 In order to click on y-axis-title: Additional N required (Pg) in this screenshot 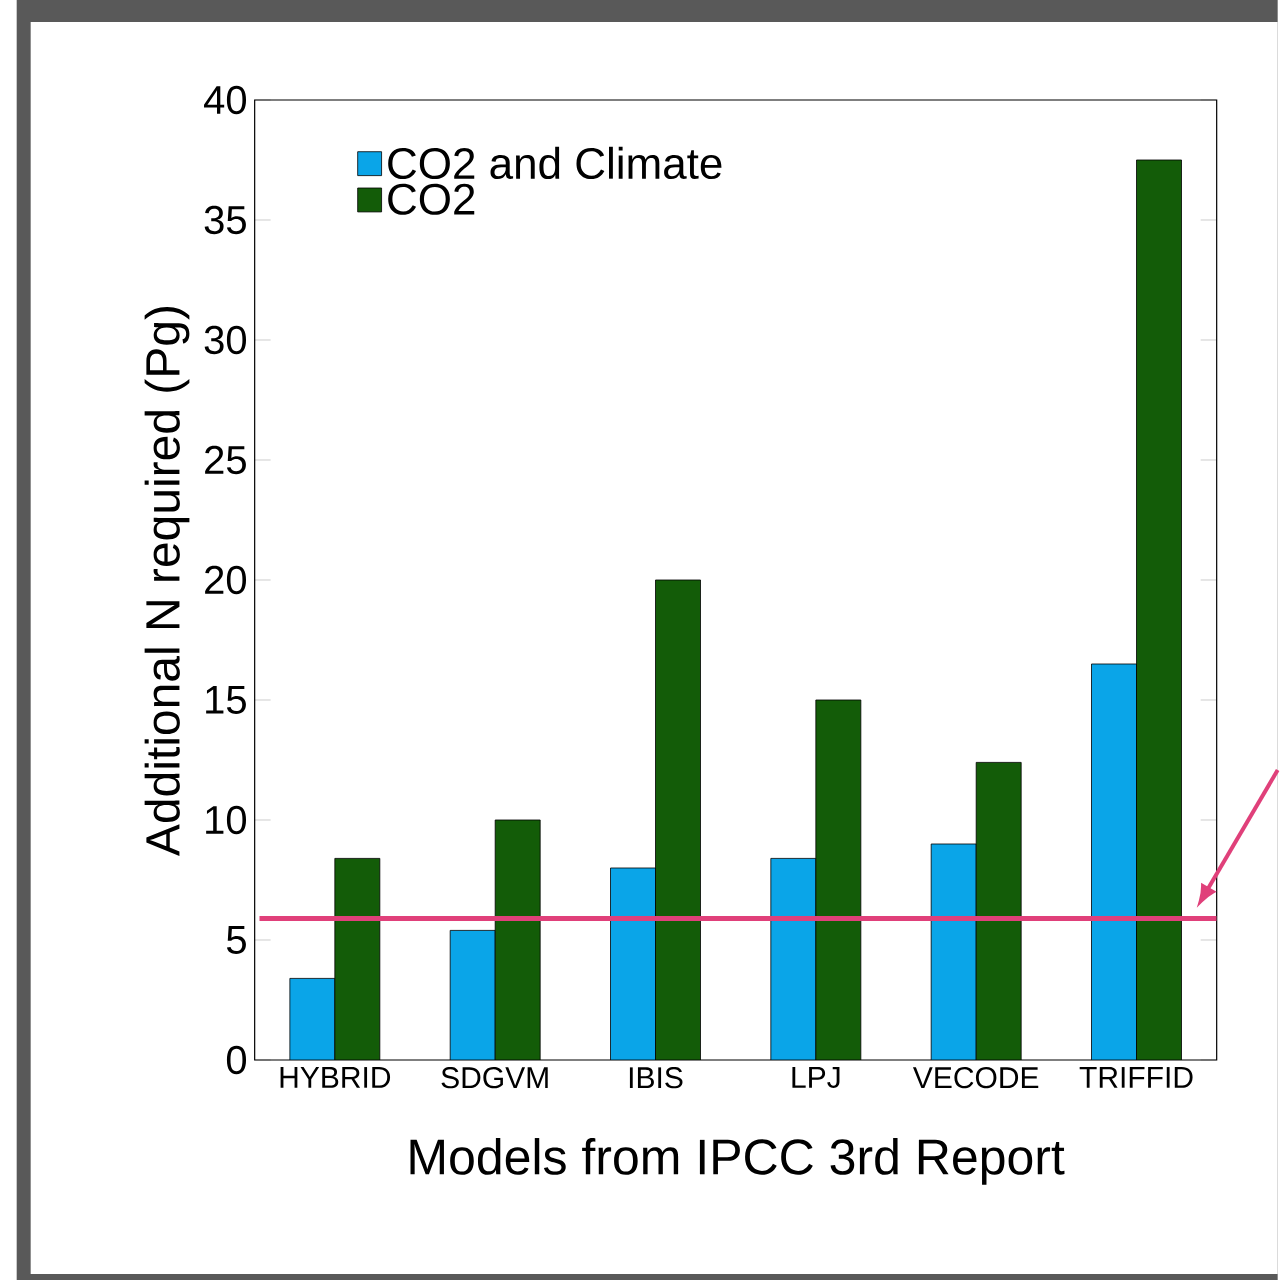, I will do `click(167, 581)`.